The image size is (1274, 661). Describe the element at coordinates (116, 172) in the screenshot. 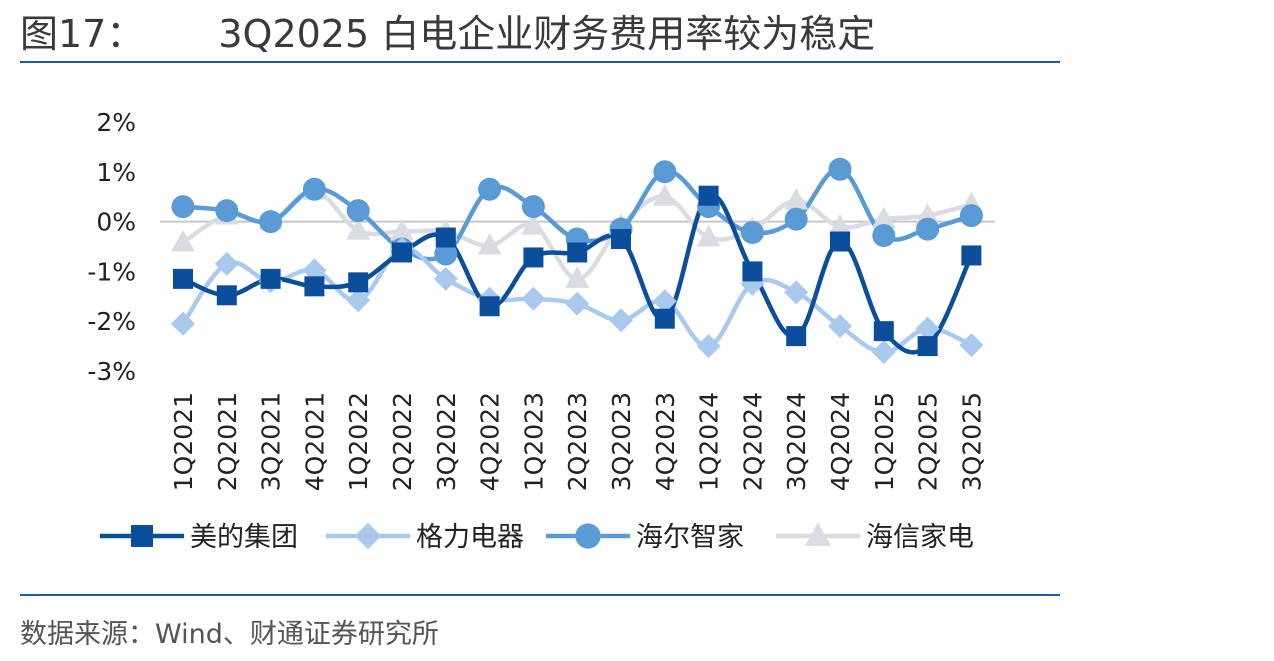

I see `y-tick-label: 1%` at that location.